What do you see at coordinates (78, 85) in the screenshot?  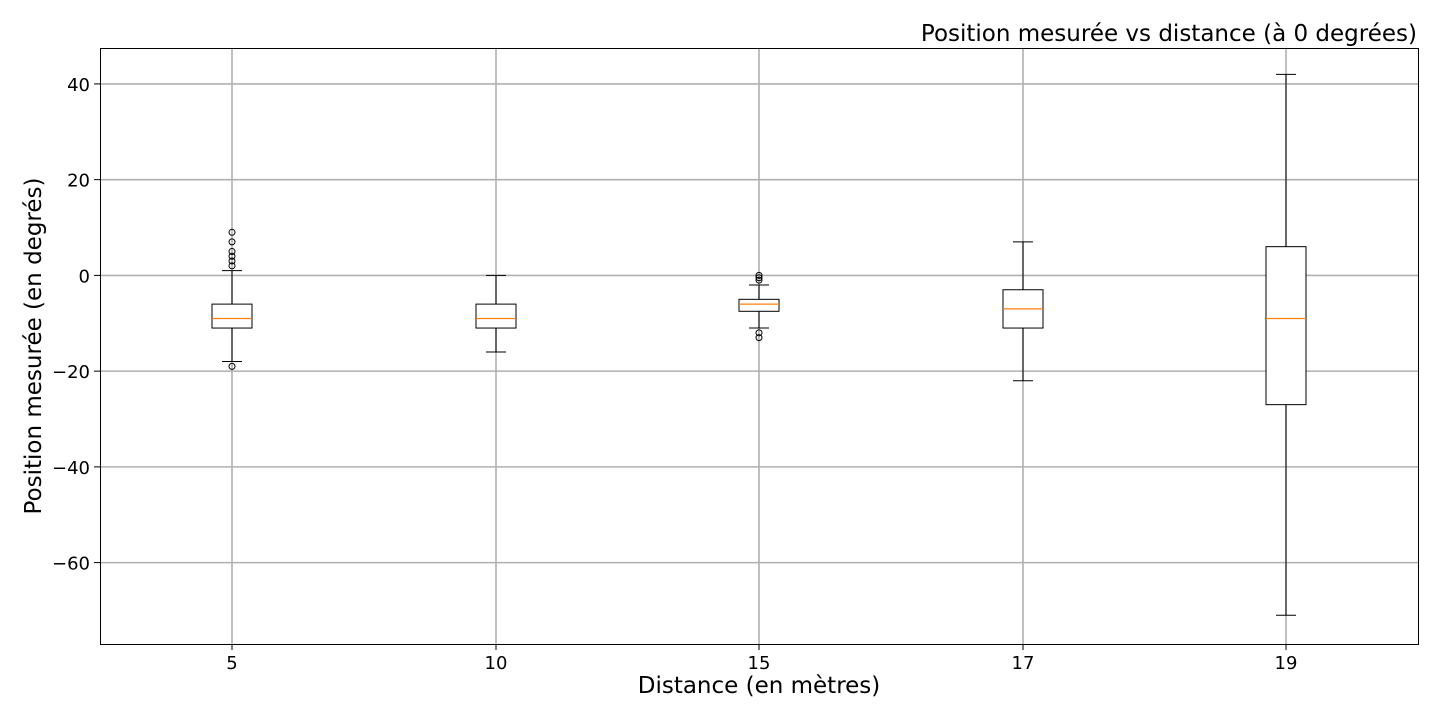 I see `y-tick-label: 40` at bounding box center [78, 85].